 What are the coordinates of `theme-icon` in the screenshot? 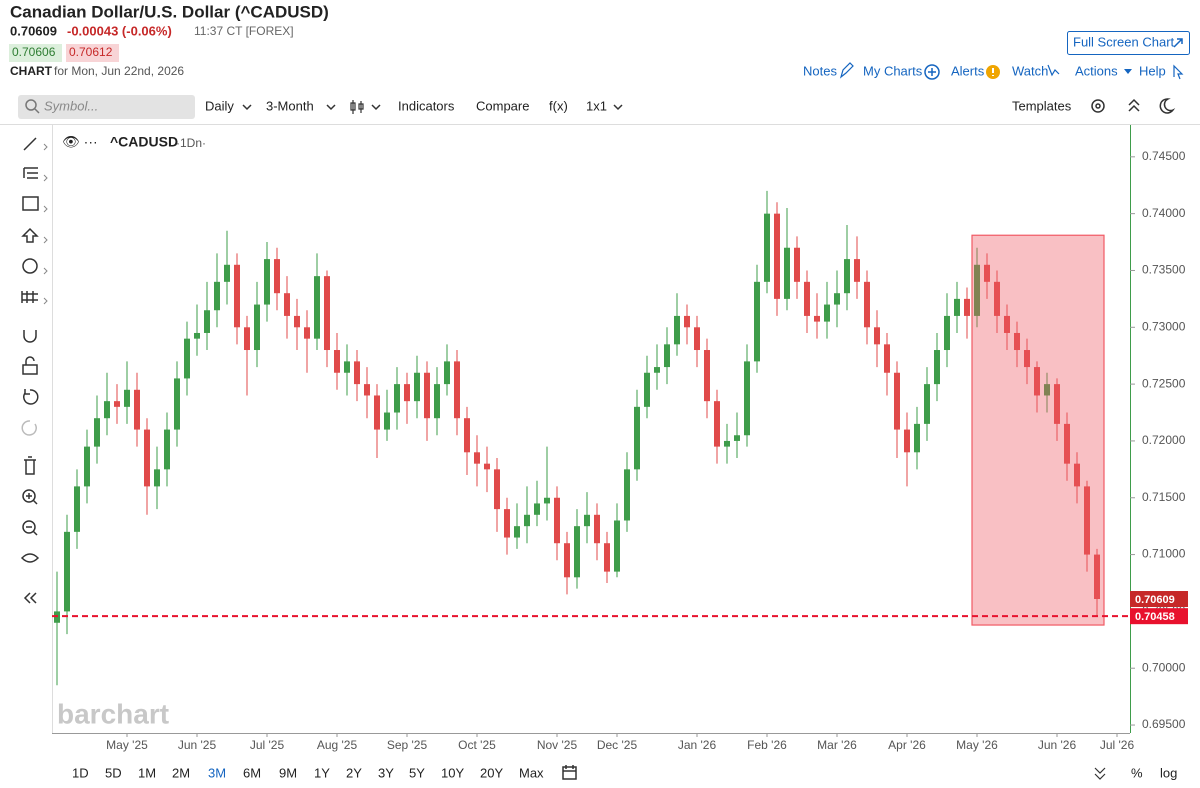 It's located at (1167, 106).